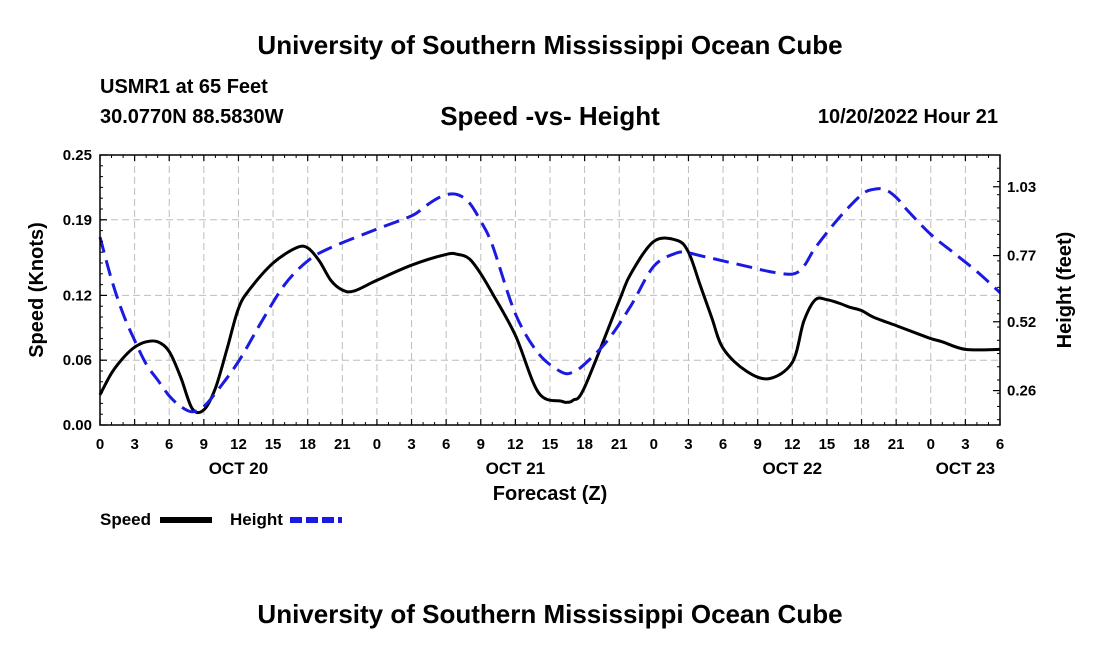 The width and height of the screenshot is (1100, 650). Describe the element at coordinates (793, 468) in the screenshot. I see `date-label: OCT 22` at that location.